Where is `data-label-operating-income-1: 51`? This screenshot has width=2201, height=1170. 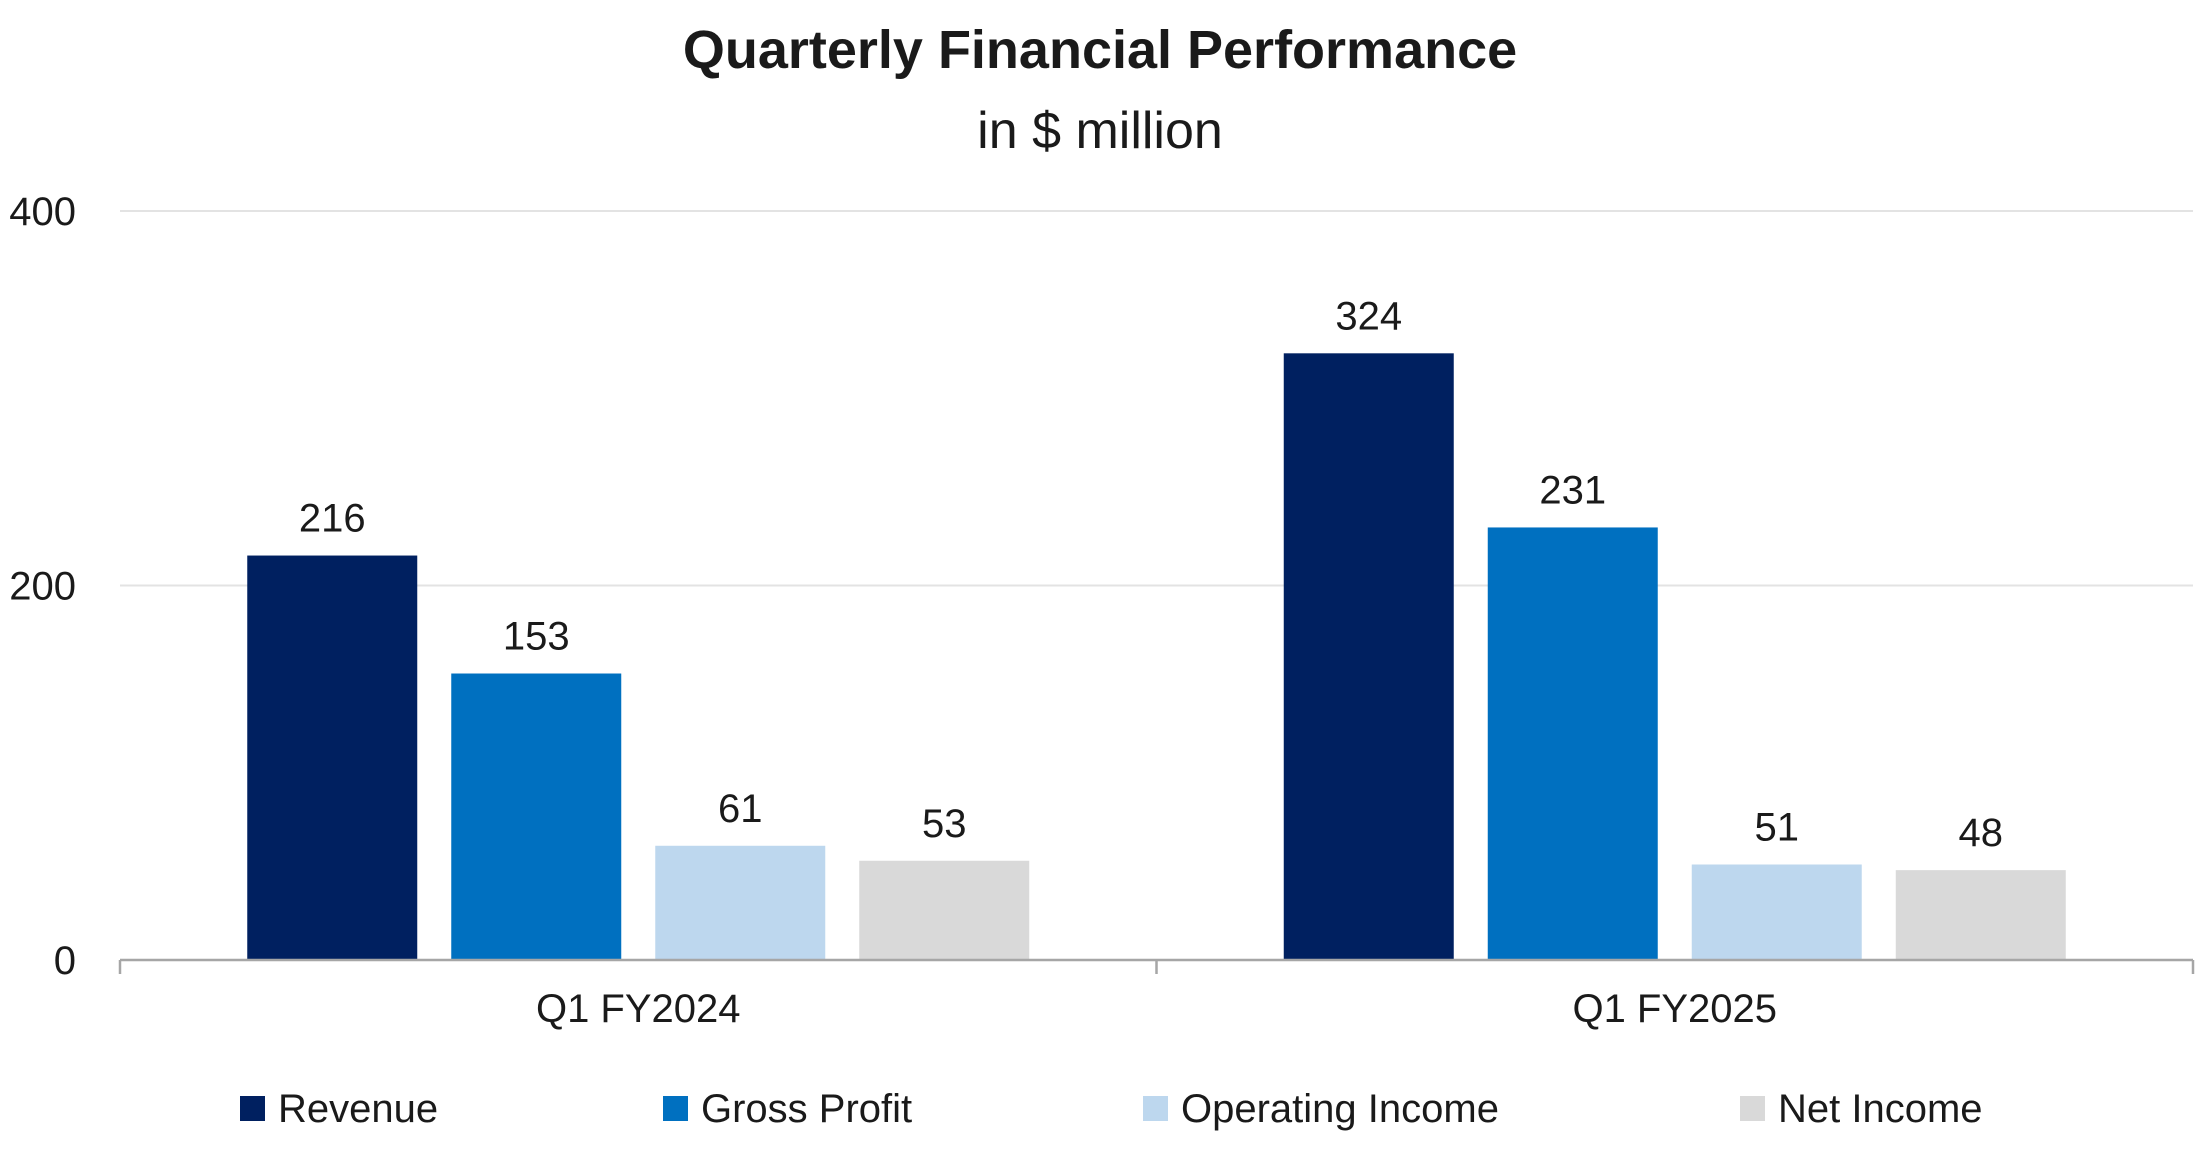 data-label-operating-income-1: 51 is located at coordinates (1777, 828).